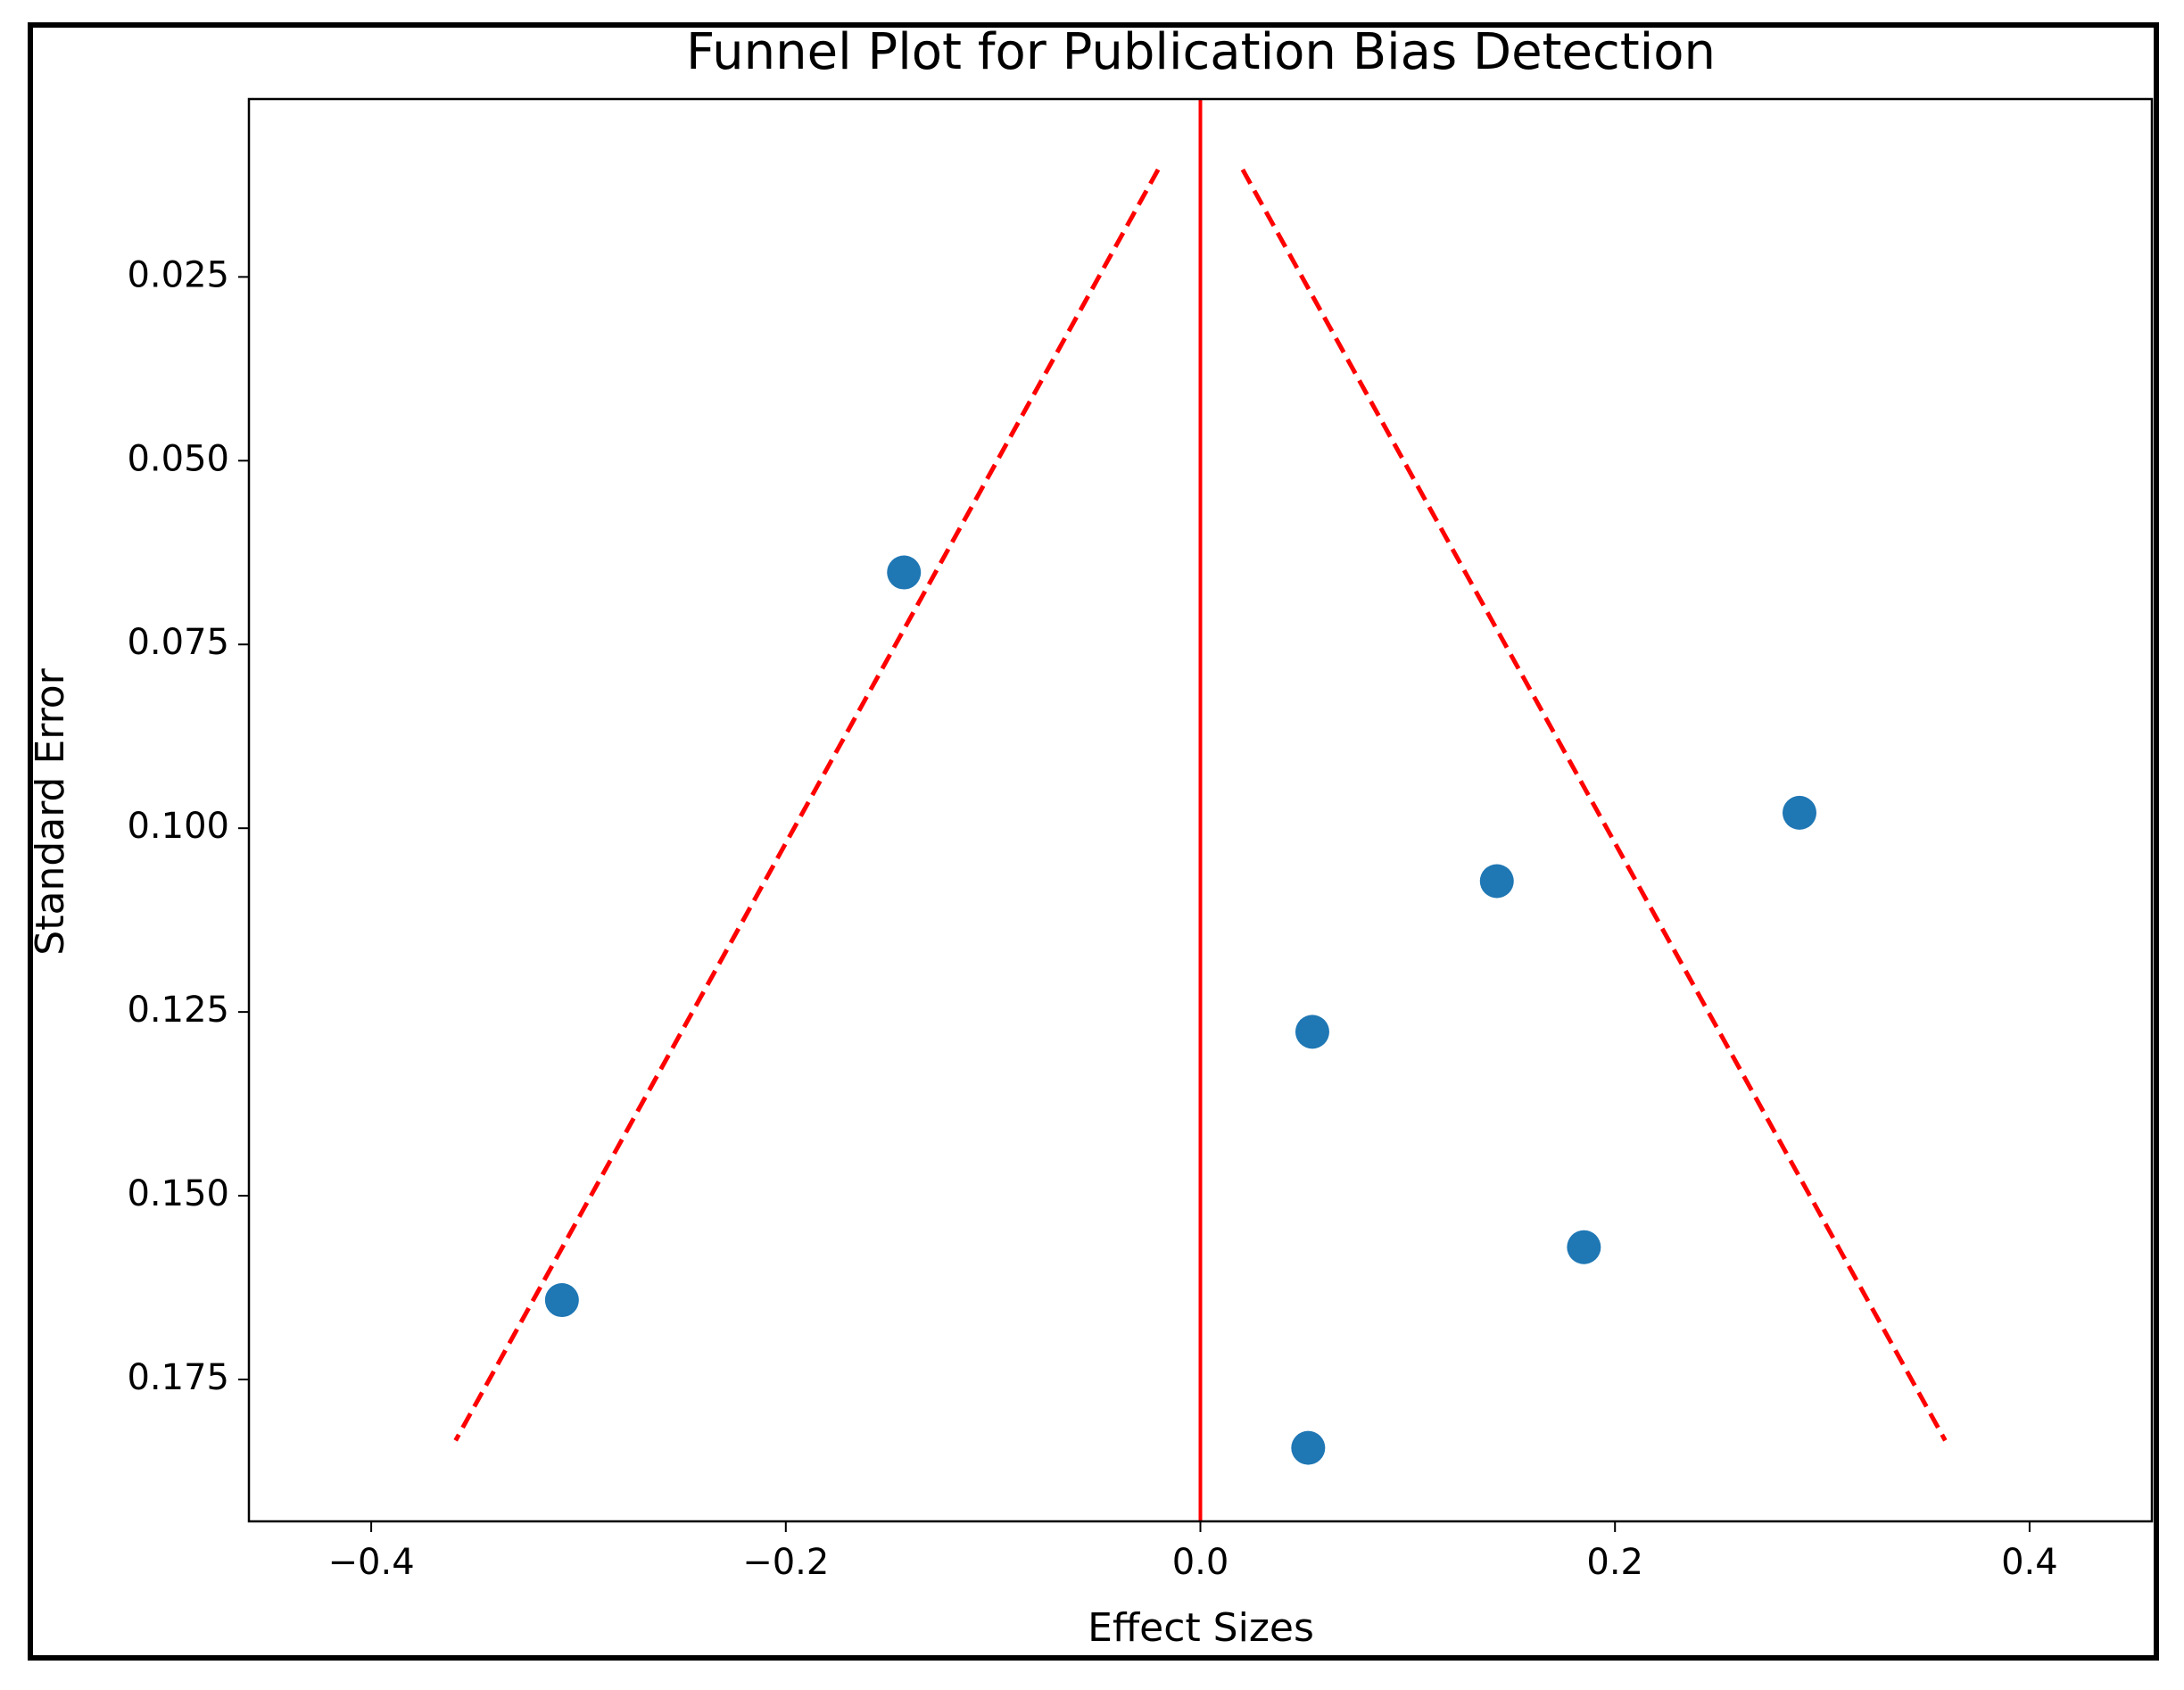  Describe the element at coordinates (178, 643) in the screenshot. I see `y-tick-label: 0.075` at that location.